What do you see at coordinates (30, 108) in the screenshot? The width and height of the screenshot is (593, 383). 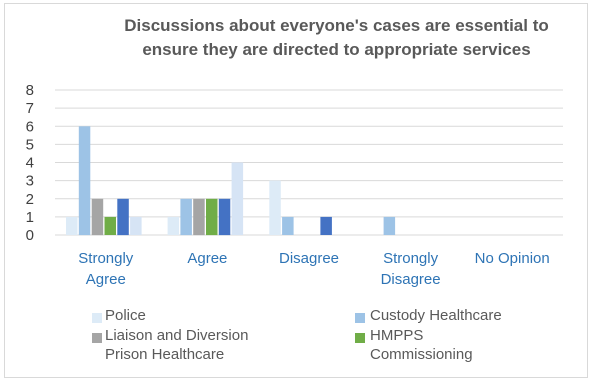 I see `y-tick-label: 7` at bounding box center [30, 108].